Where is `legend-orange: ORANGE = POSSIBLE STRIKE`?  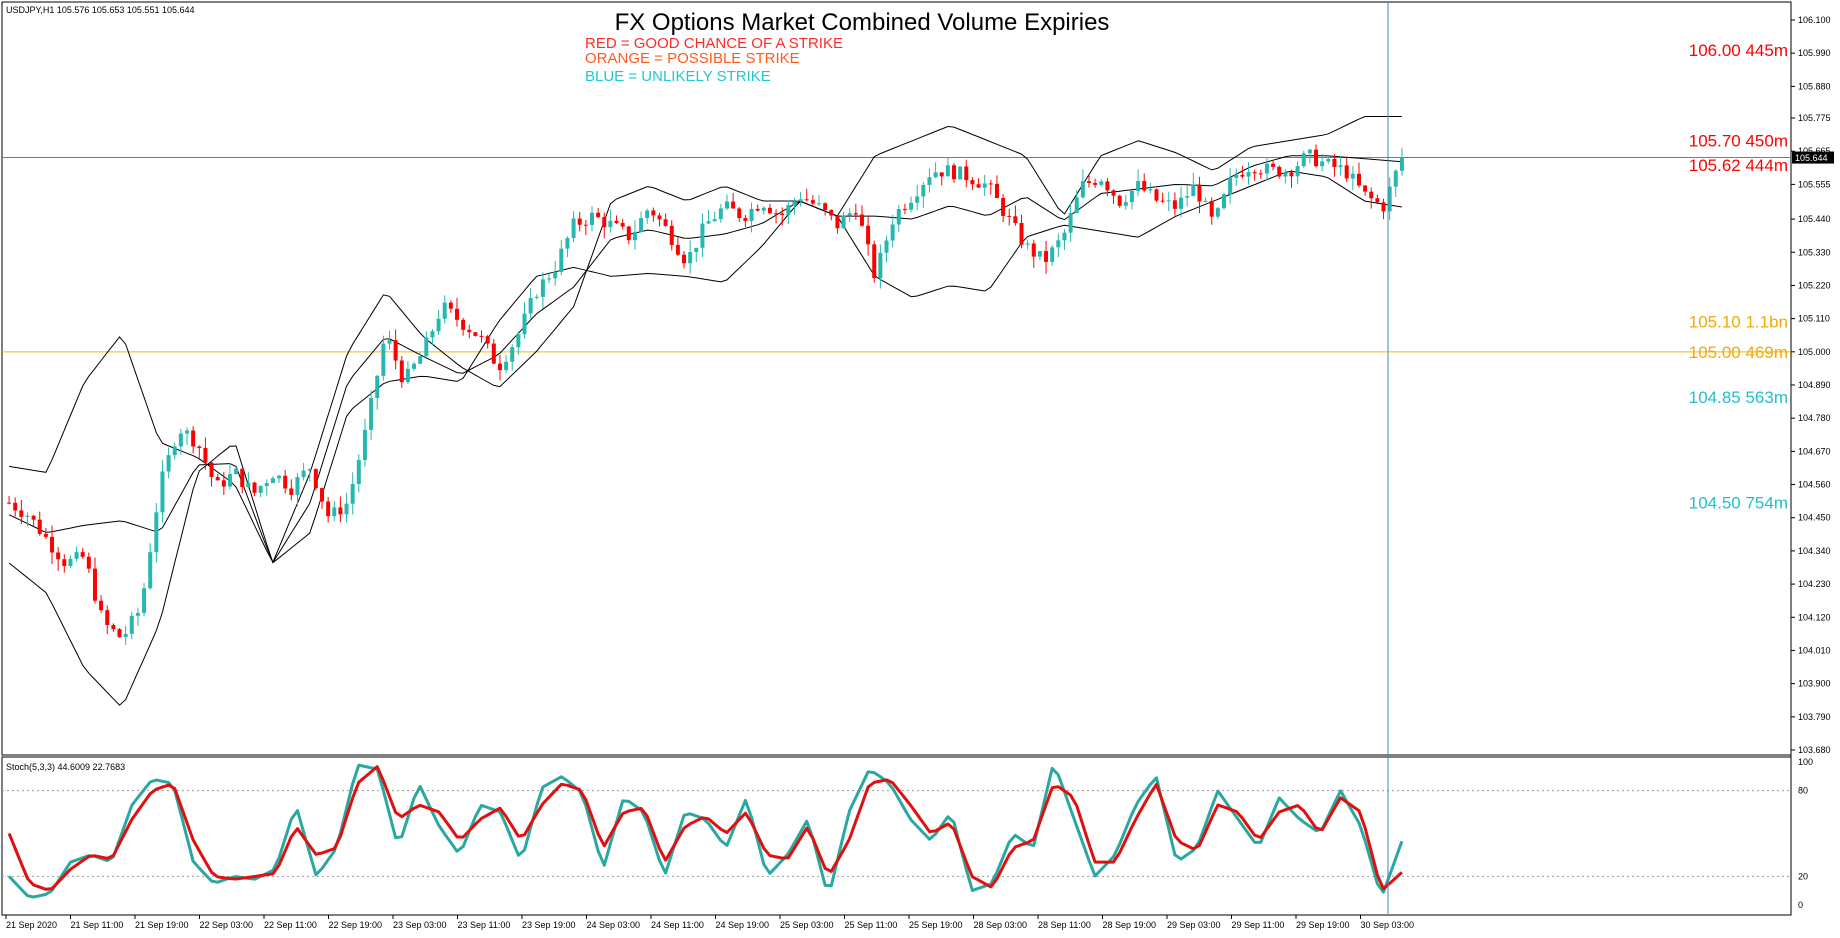
legend-orange: ORANGE = POSSIBLE STRIKE is located at coordinates (692, 58).